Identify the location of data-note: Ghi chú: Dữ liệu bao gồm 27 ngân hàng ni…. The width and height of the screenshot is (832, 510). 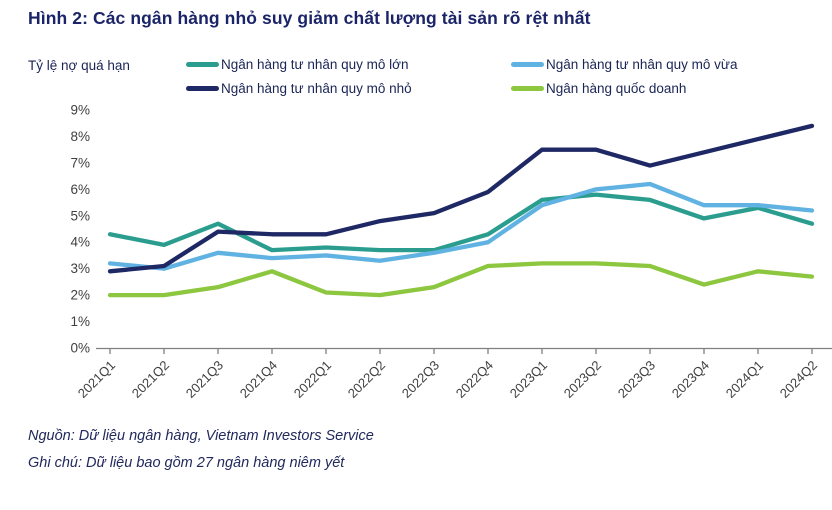
(186, 463).